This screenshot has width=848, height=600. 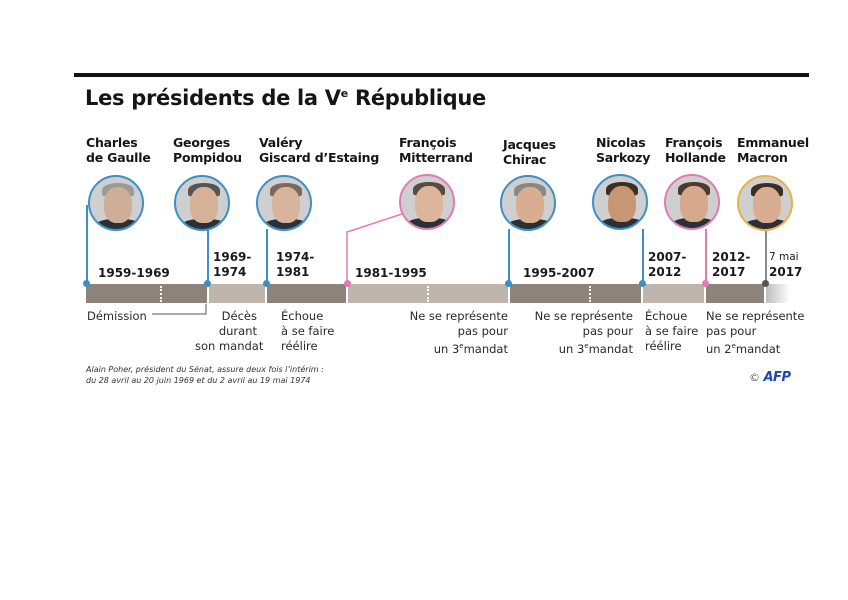 What do you see at coordinates (672, 331) in the screenshot?
I see `note-sarkozy: Échoue à se faire réélire` at bounding box center [672, 331].